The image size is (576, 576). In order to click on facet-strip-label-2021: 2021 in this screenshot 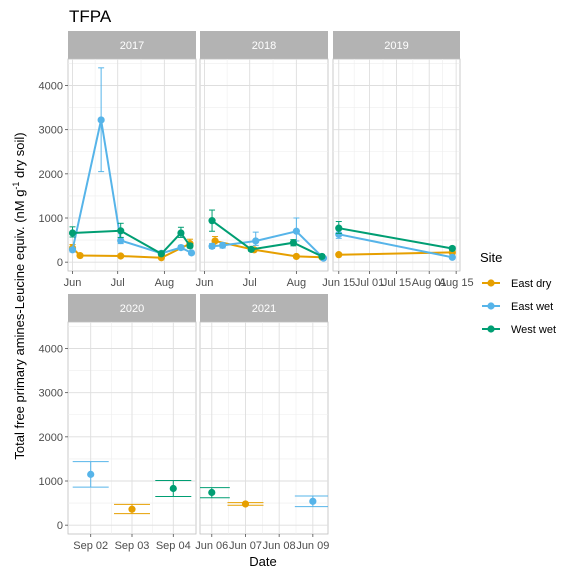, I will do `click(264, 309)`.